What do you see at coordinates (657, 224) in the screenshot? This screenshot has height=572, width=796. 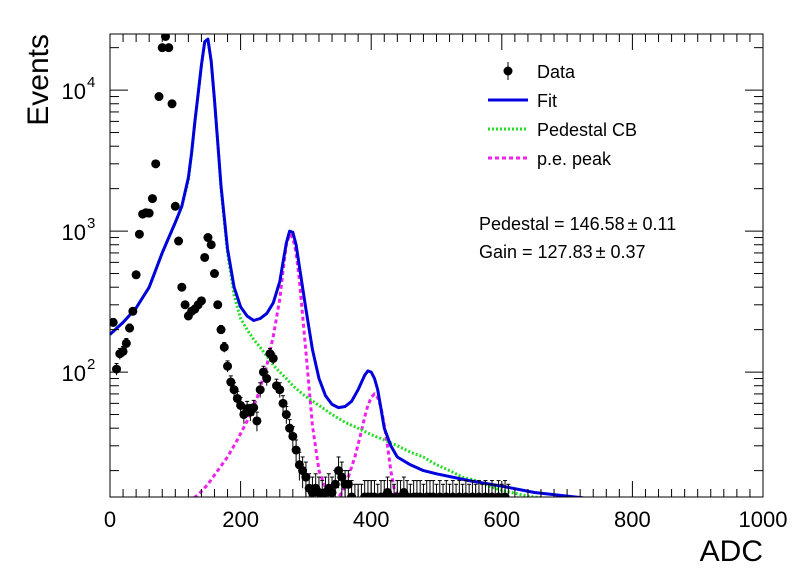 I see `pedestal-error: 0.11` at bounding box center [657, 224].